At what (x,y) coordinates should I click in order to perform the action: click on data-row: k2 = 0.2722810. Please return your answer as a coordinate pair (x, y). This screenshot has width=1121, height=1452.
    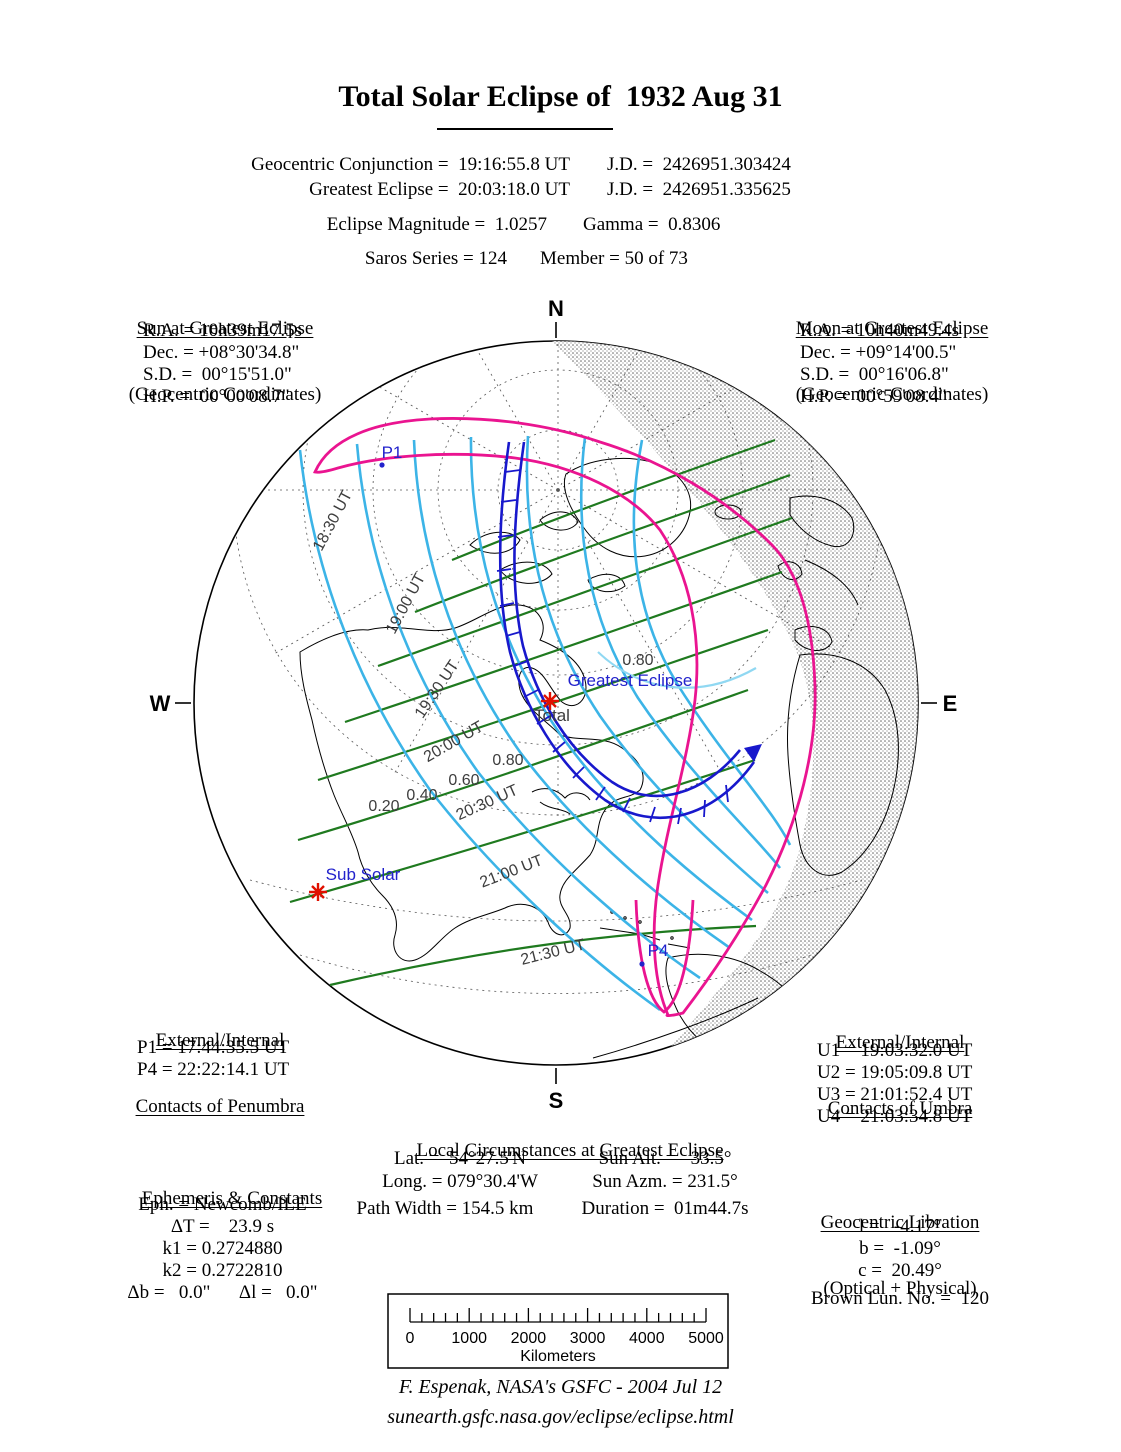
    Looking at the image, I should click on (222, 1270).